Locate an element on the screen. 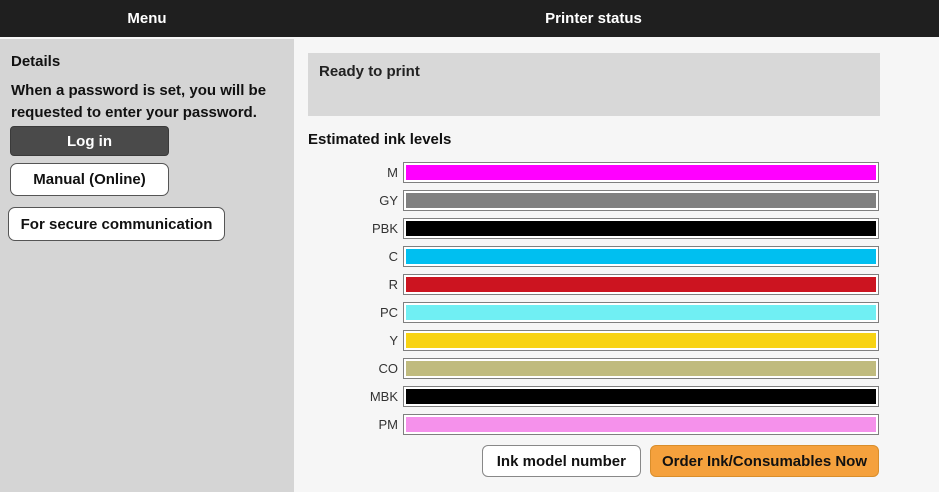  ink-label: MBK is located at coordinates (383, 396).